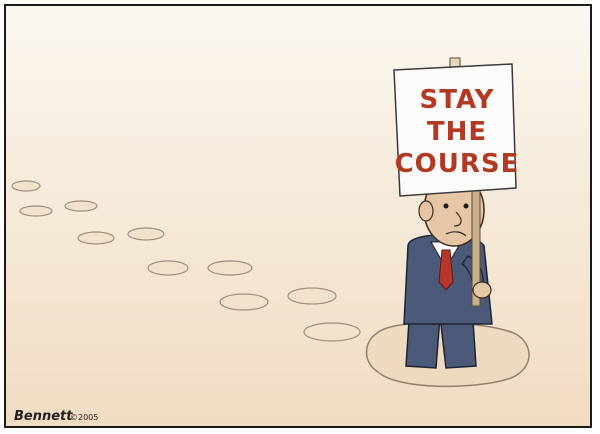  Describe the element at coordinates (482, 290) in the screenshot. I see `hand` at that location.